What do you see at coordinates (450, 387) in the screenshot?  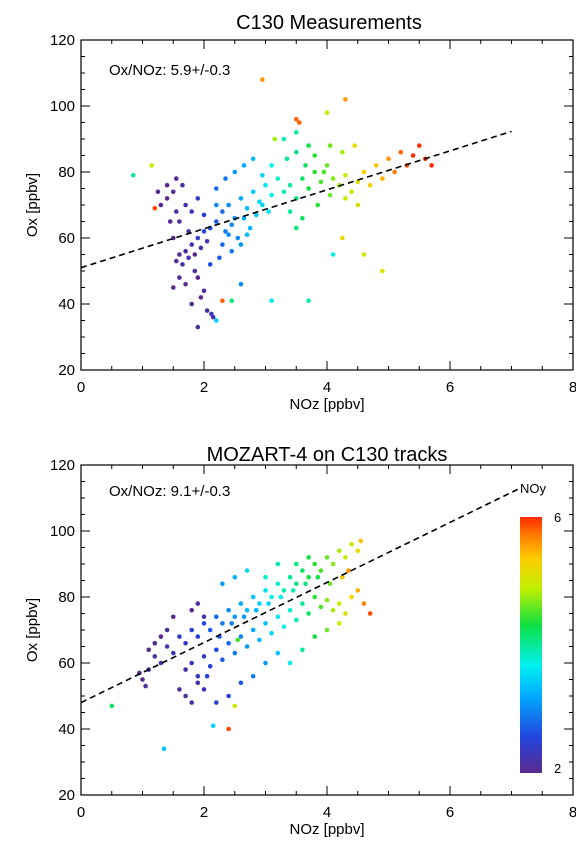 I see `x-tick-label: 6` at bounding box center [450, 387].